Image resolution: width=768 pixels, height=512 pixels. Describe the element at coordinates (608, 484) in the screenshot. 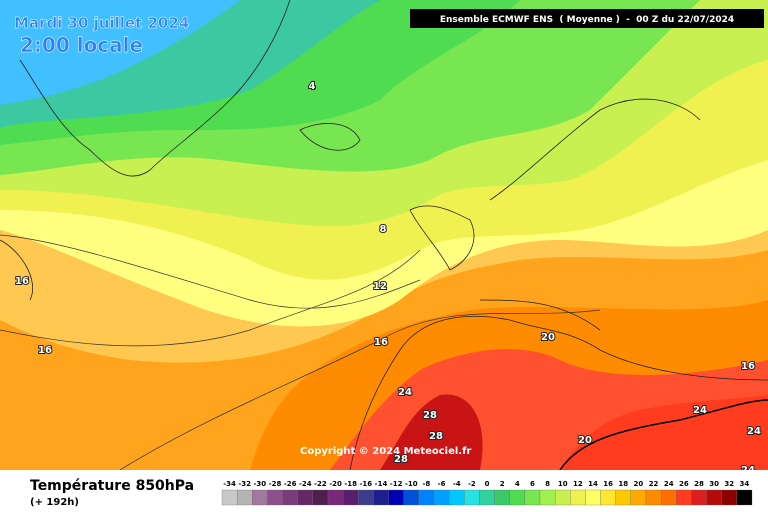

I see `legend-label: 16` at that location.